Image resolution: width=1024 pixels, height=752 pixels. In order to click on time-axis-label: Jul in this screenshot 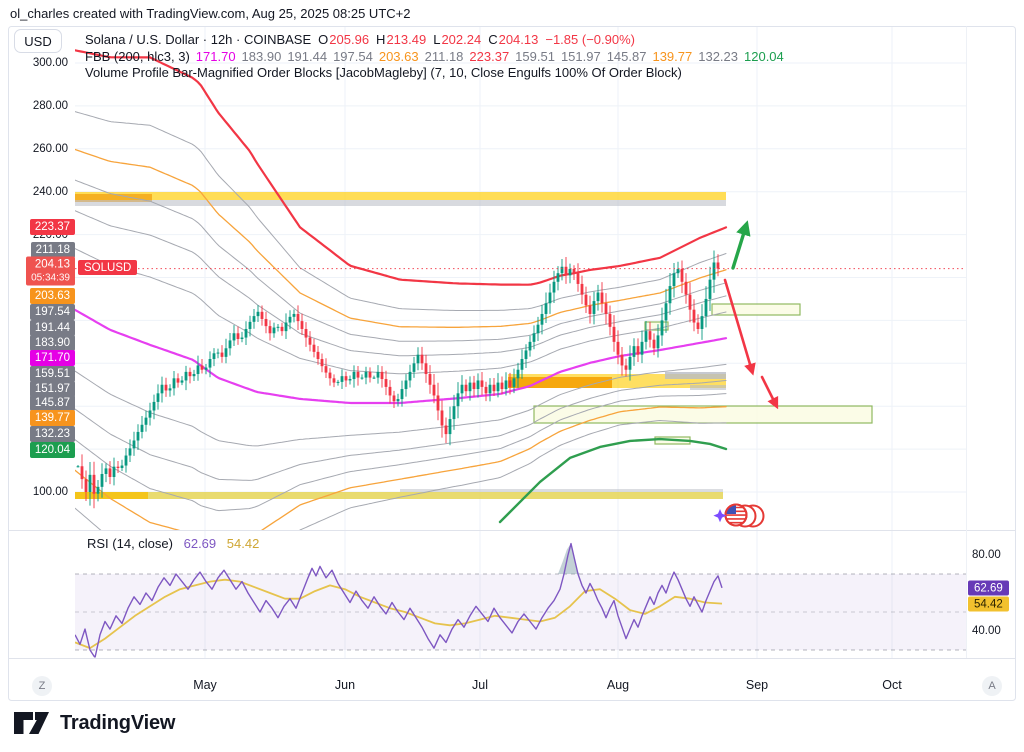, I will do `click(480, 685)`.